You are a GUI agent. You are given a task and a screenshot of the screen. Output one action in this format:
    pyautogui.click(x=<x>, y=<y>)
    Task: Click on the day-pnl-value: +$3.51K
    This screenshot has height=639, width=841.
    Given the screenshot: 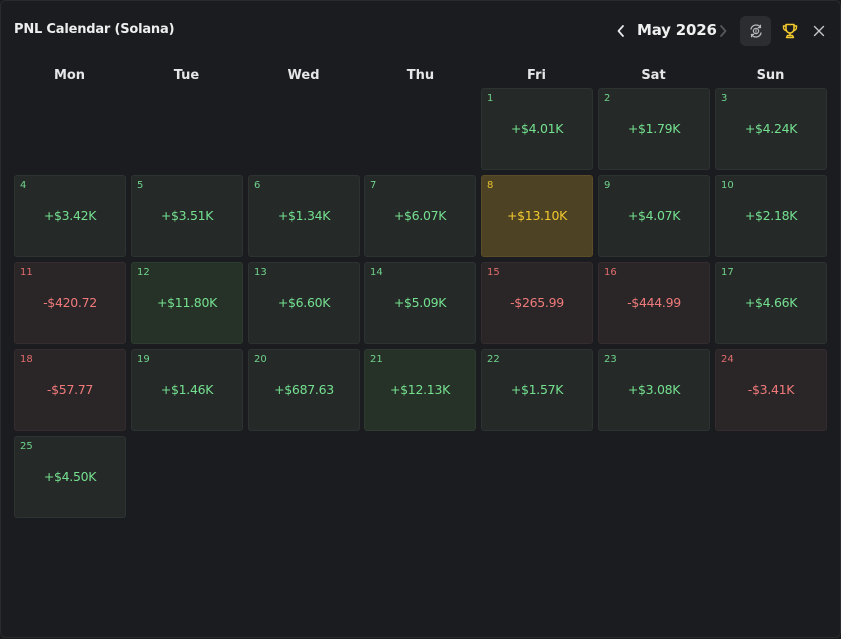 What is the action you would take?
    pyautogui.click(x=187, y=215)
    